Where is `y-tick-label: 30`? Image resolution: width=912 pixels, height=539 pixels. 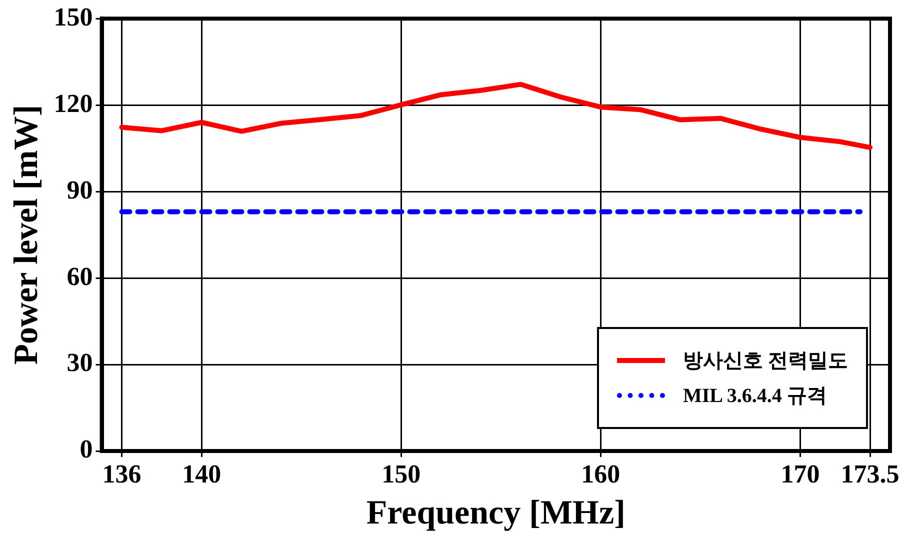
y-tick-label: 30 is located at coordinates (79, 363).